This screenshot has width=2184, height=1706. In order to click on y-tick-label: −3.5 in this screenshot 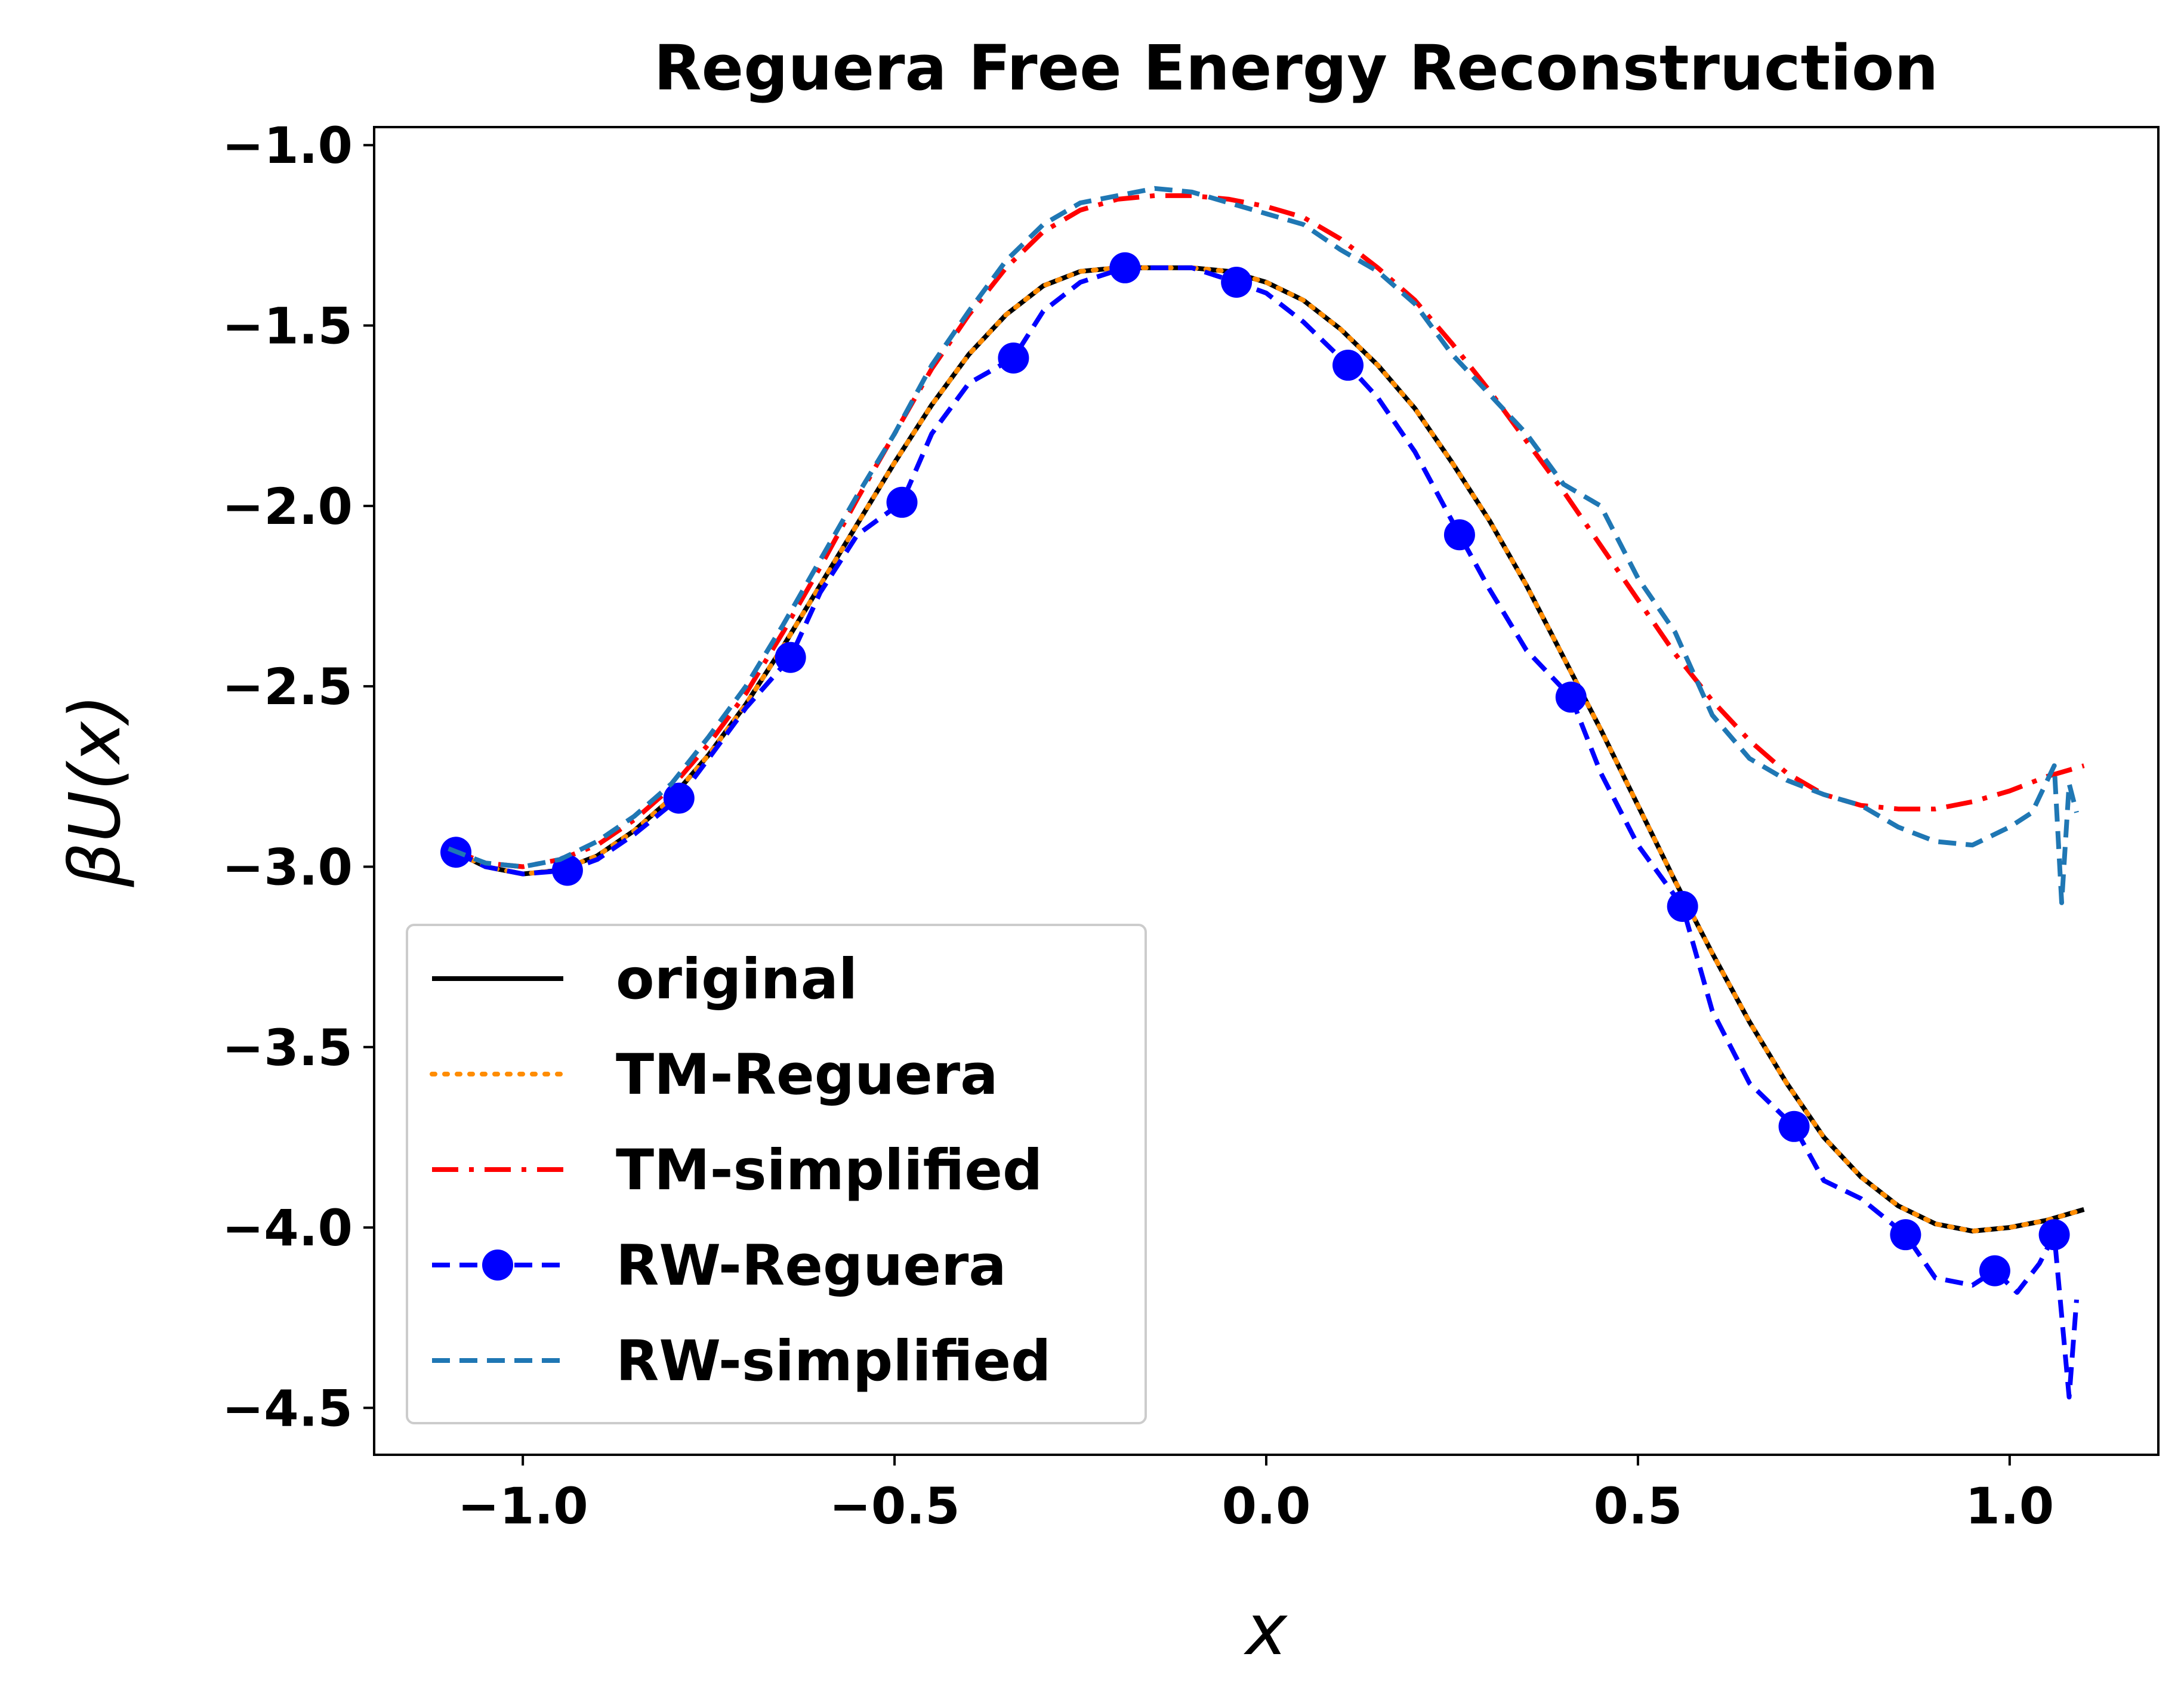, I will do `click(287, 1048)`.